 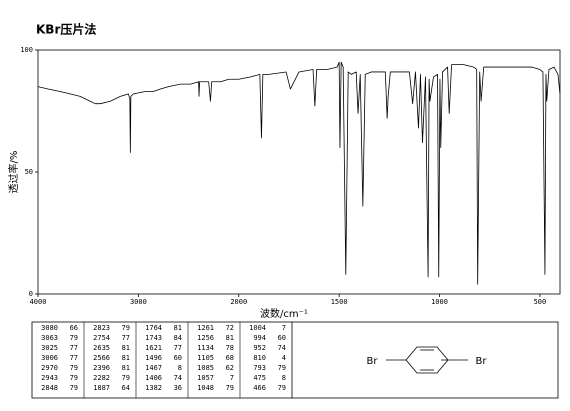 I want to click on wavenumber-cell: 2396, so click(x=101, y=368).